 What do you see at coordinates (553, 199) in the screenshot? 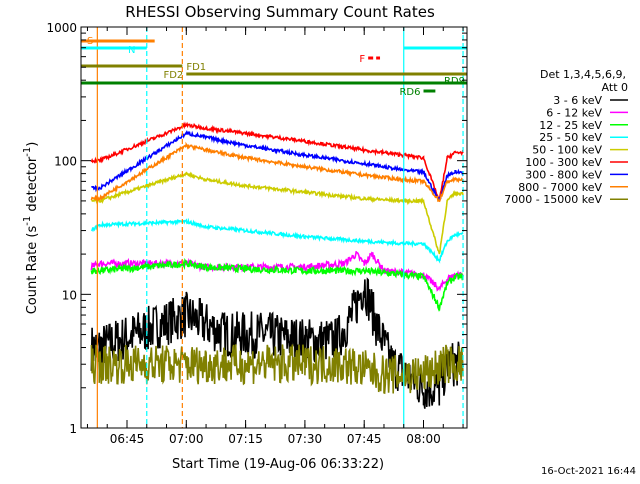
I see `legend-entry-label: 7000 - 15000 keV` at bounding box center [553, 199].